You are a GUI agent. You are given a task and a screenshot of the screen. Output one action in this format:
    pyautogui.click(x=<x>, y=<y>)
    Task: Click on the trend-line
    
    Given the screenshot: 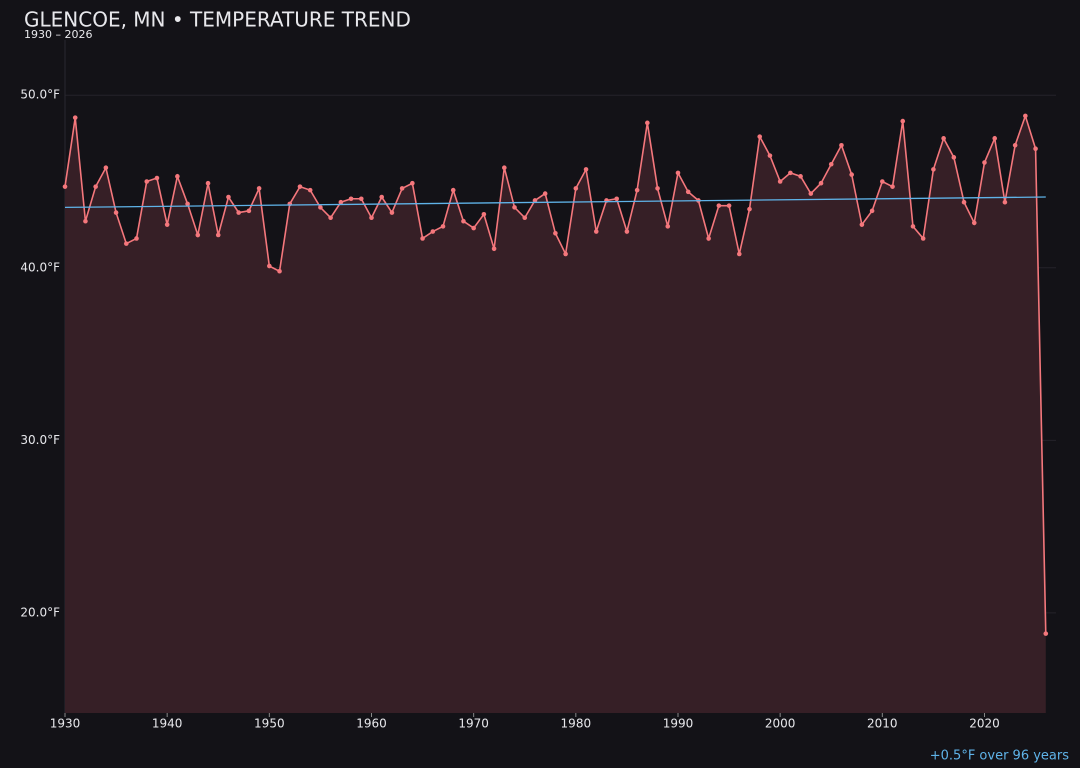 What is the action you would take?
    pyautogui.click(x=555, y=202)
    